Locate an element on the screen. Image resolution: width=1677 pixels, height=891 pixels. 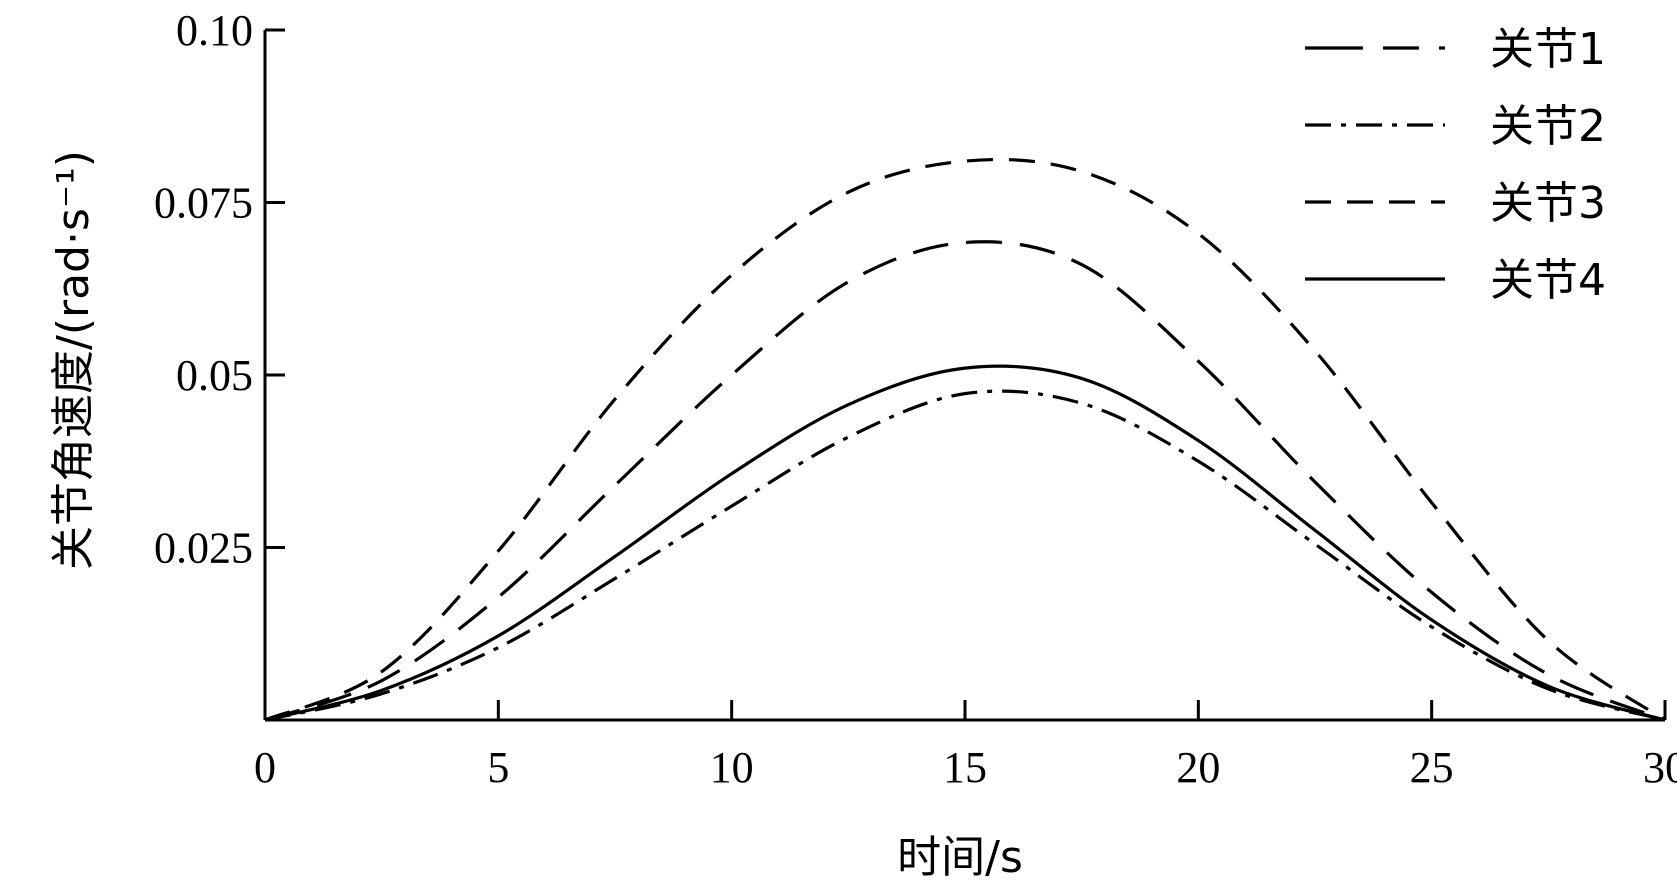
x-tick-label: 10 is located at coordinates (732, 767).